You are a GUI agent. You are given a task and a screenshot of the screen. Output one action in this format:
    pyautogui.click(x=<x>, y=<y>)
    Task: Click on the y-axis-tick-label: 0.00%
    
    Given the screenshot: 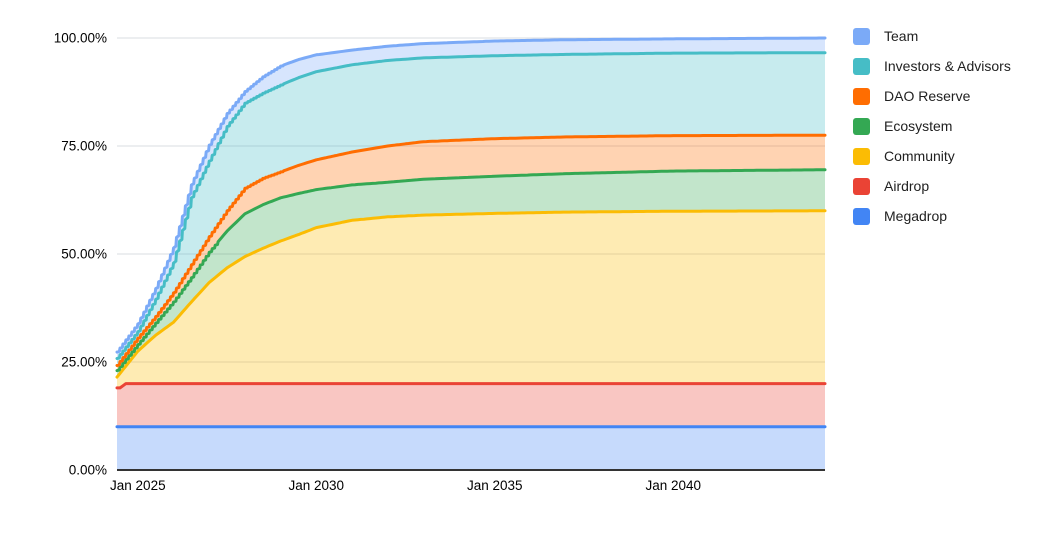 What is the action you would take?
    pyautogui.click(x=88, y=470)
    